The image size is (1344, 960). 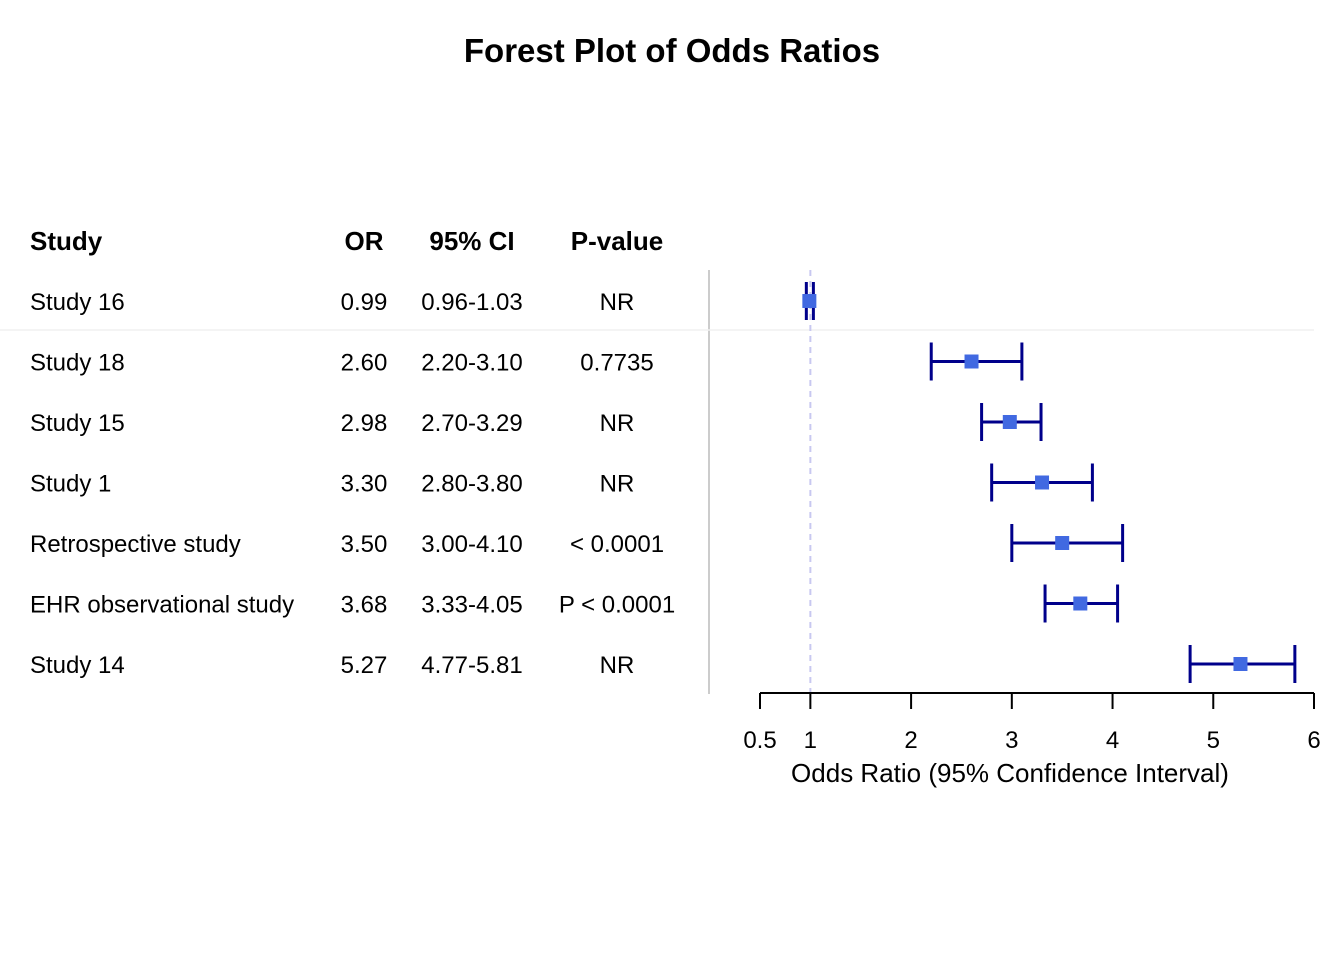 I want to click on study-label: Retrospective study, so click(x=135, y=544).